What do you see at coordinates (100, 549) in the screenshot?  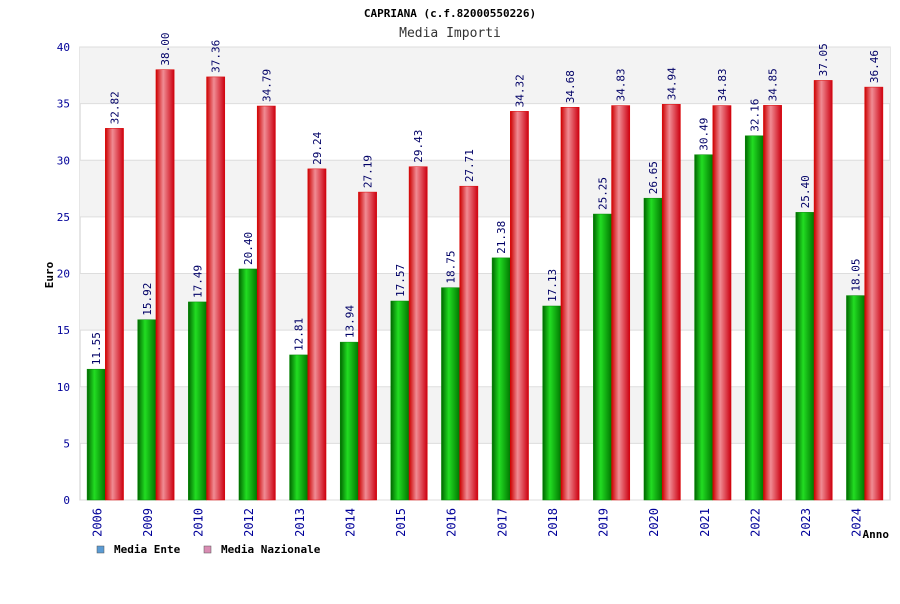 I see `legend-swatch-media-ente` at bounding box center [100, 549].